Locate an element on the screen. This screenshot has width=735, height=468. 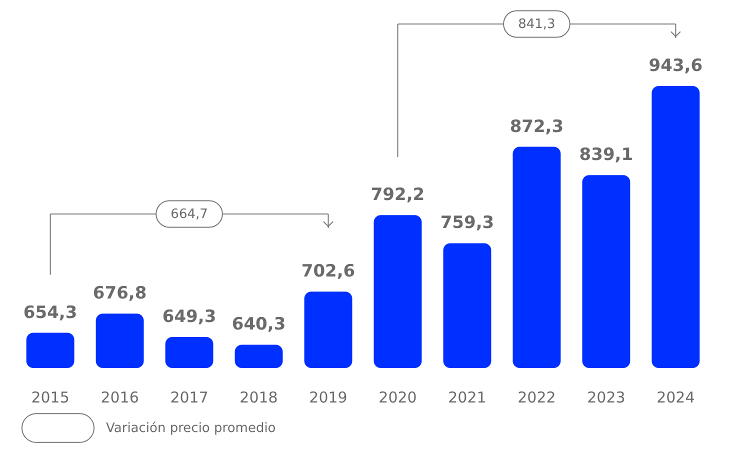
x-tick-label: 2020 is located at coordinates (397, 397).